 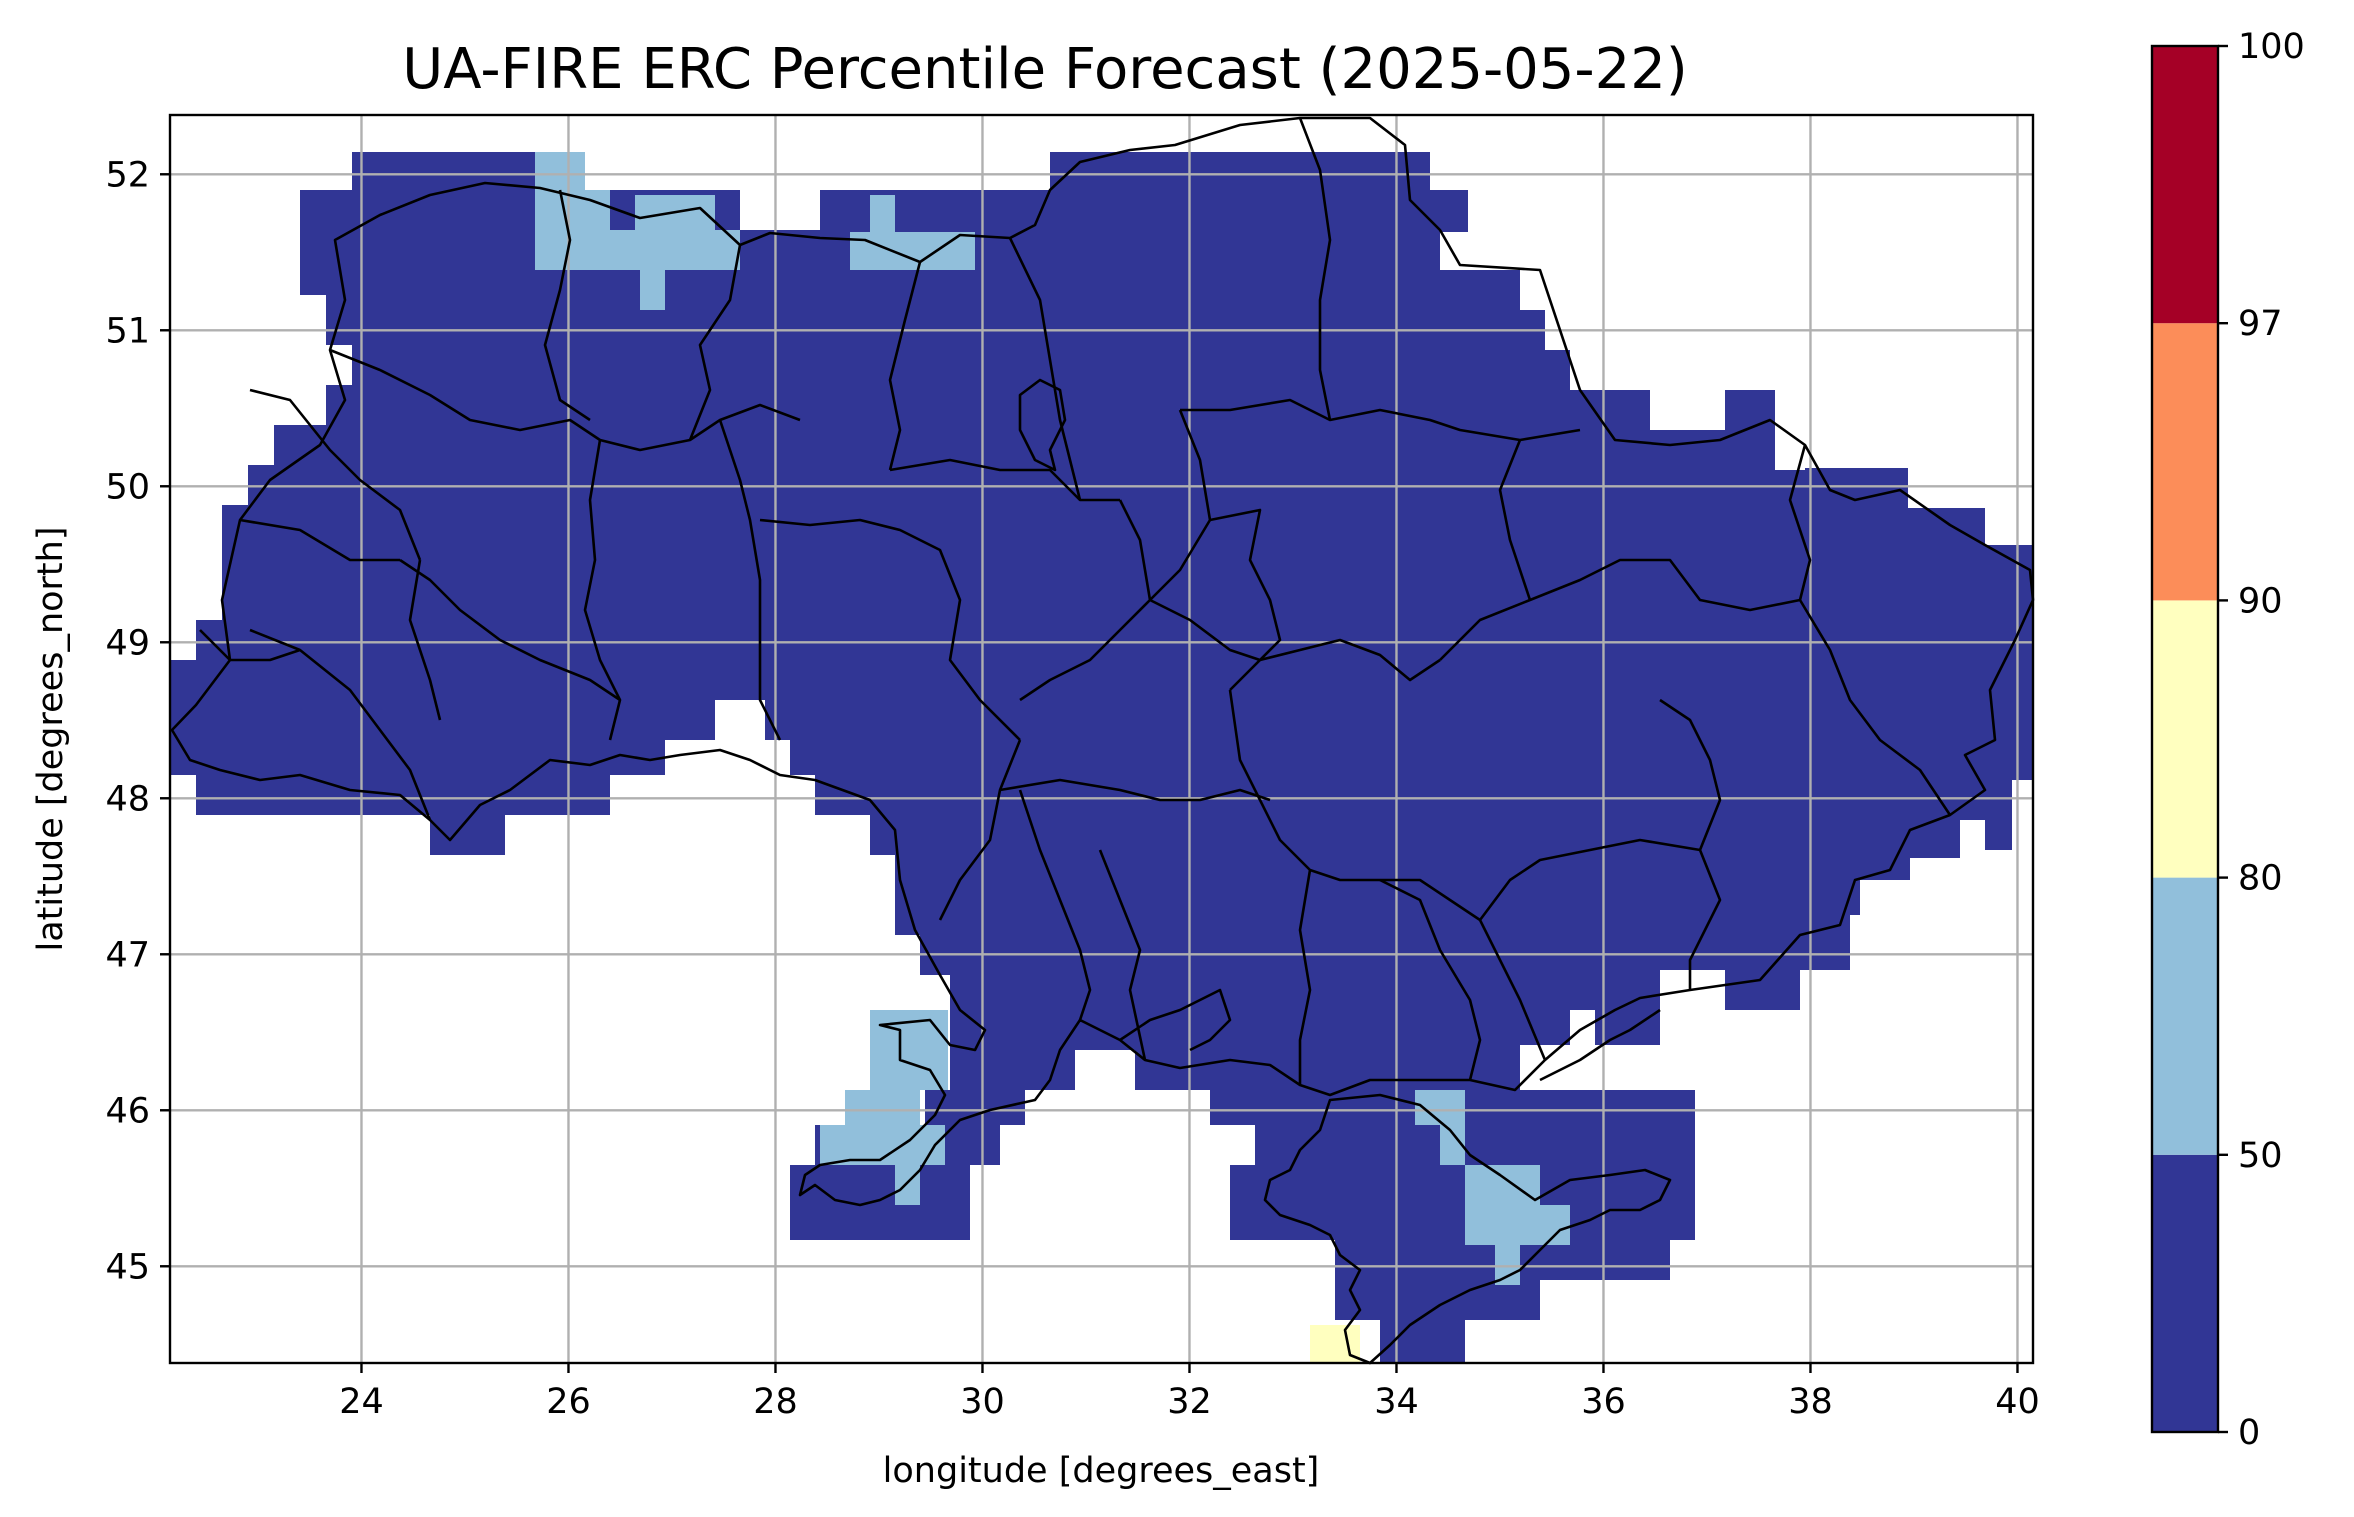 What do you see at coordinates (127, 643) in the screenshot?
I see `y-tick-label: 49` at bounding box center [127, 643].